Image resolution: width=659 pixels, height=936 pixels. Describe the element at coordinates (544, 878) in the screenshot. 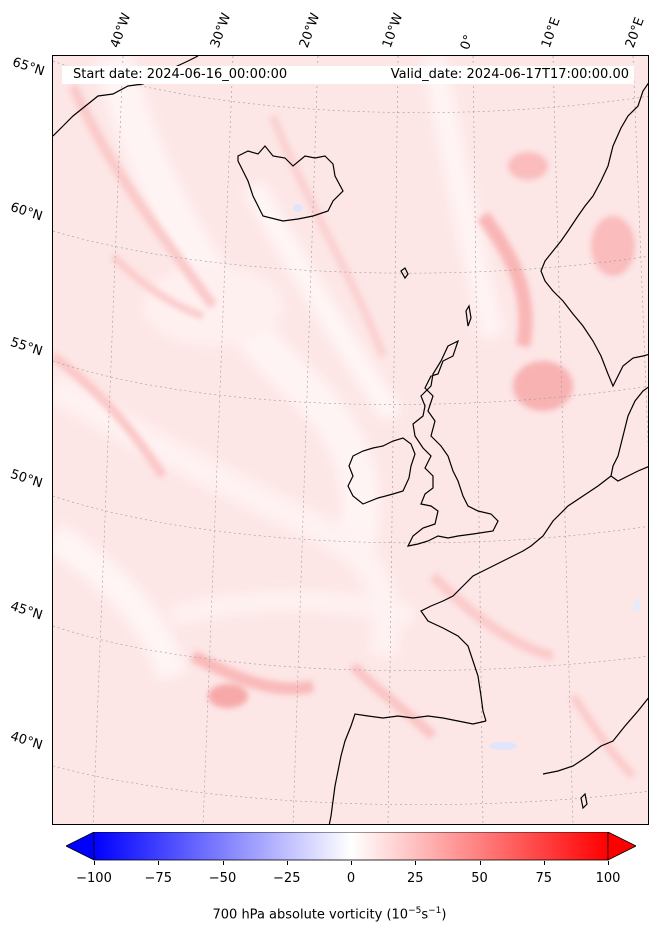

I see `colorbar-tick-label: 75` at that location.